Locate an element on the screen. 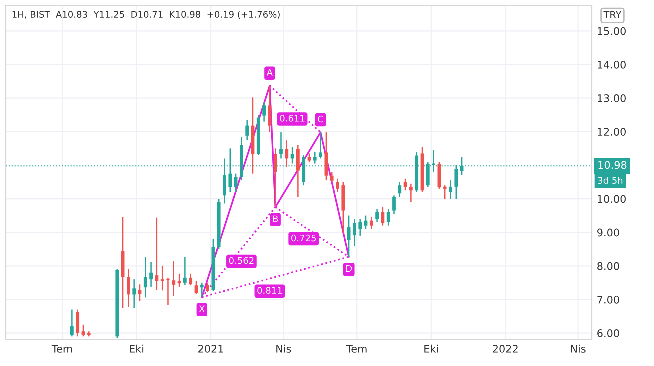 The width and height of the screenshot is (654, 366). y-tick-label: 12.00 is located at coordinates (612, 132).